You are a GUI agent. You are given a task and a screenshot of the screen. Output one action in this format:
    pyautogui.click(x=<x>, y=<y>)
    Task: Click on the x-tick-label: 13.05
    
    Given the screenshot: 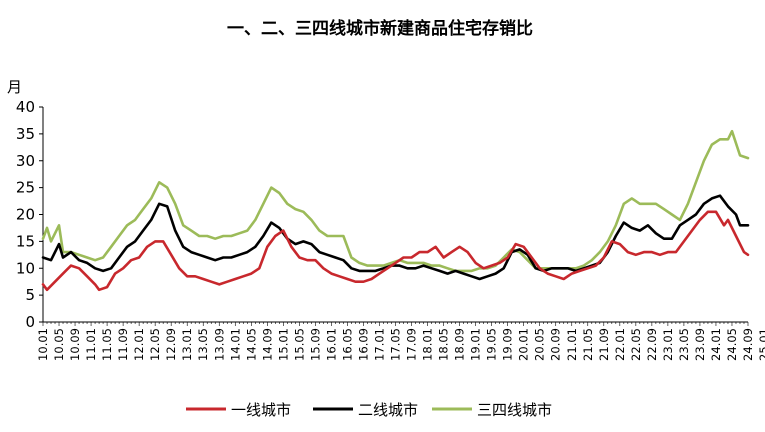 What is the action you would take?
    pyautogui.click(x=203, y=344)
    